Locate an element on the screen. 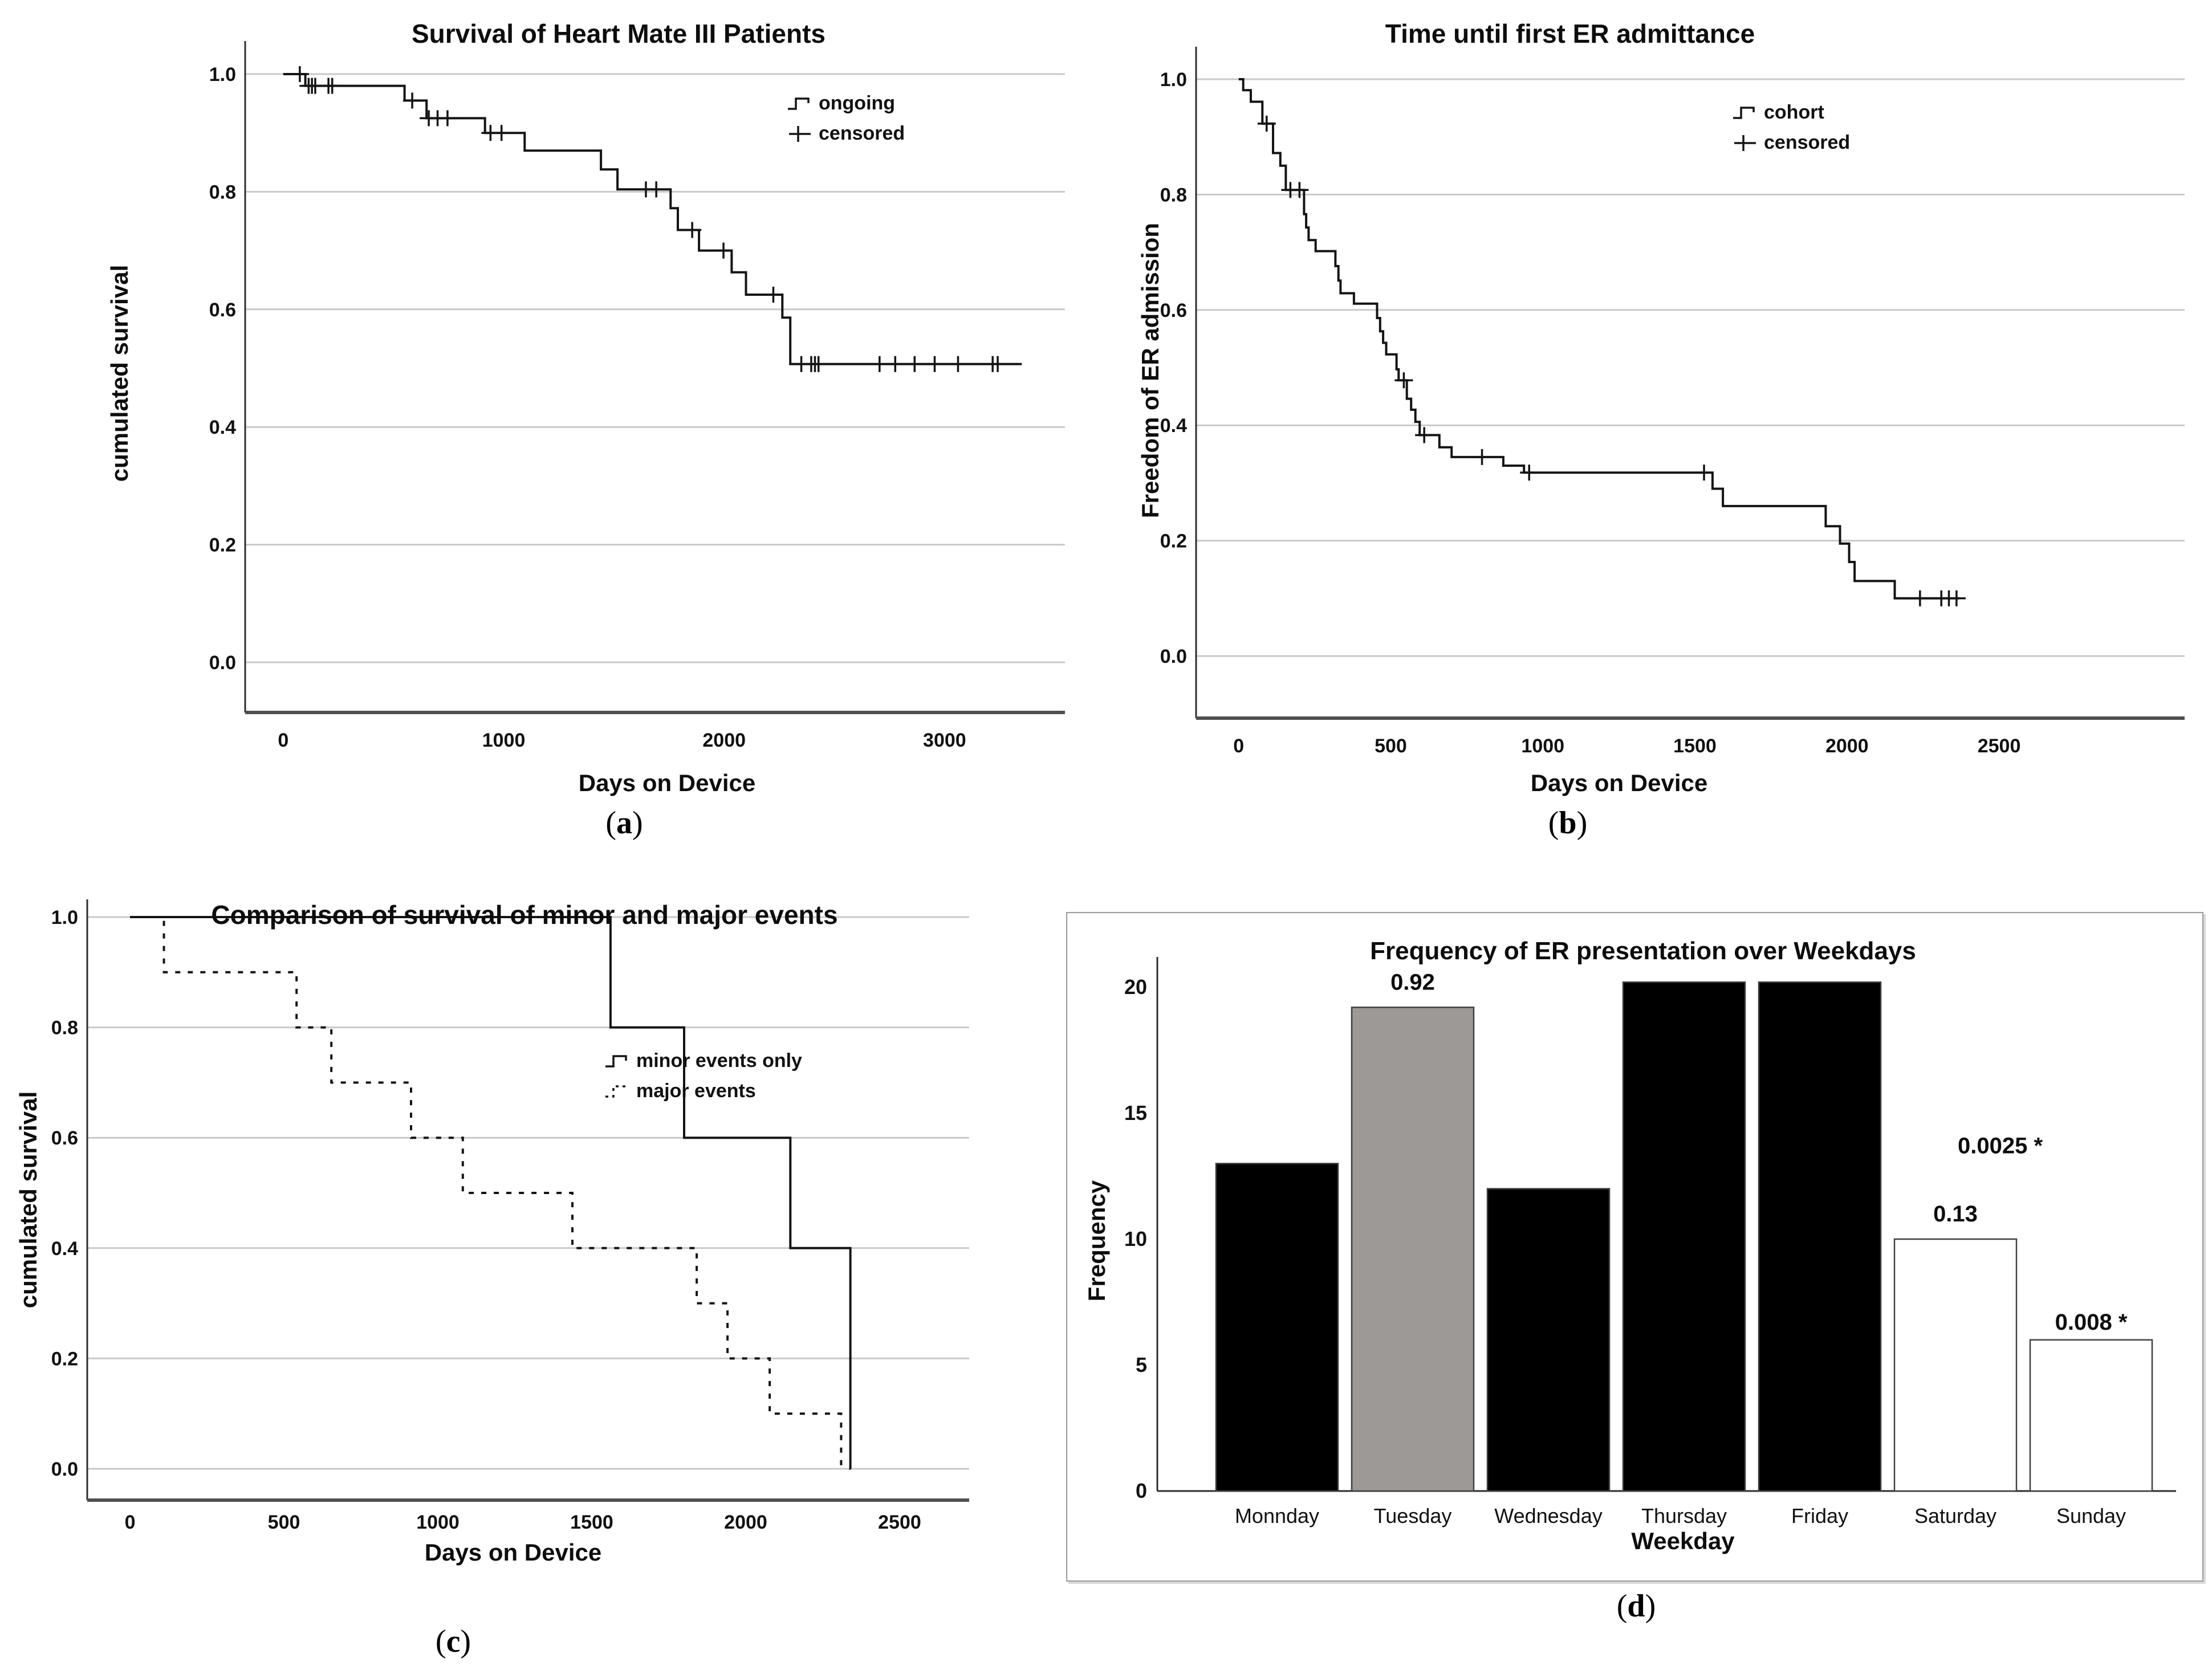  legend: ongoing censored is located at coordinates (846, 118).